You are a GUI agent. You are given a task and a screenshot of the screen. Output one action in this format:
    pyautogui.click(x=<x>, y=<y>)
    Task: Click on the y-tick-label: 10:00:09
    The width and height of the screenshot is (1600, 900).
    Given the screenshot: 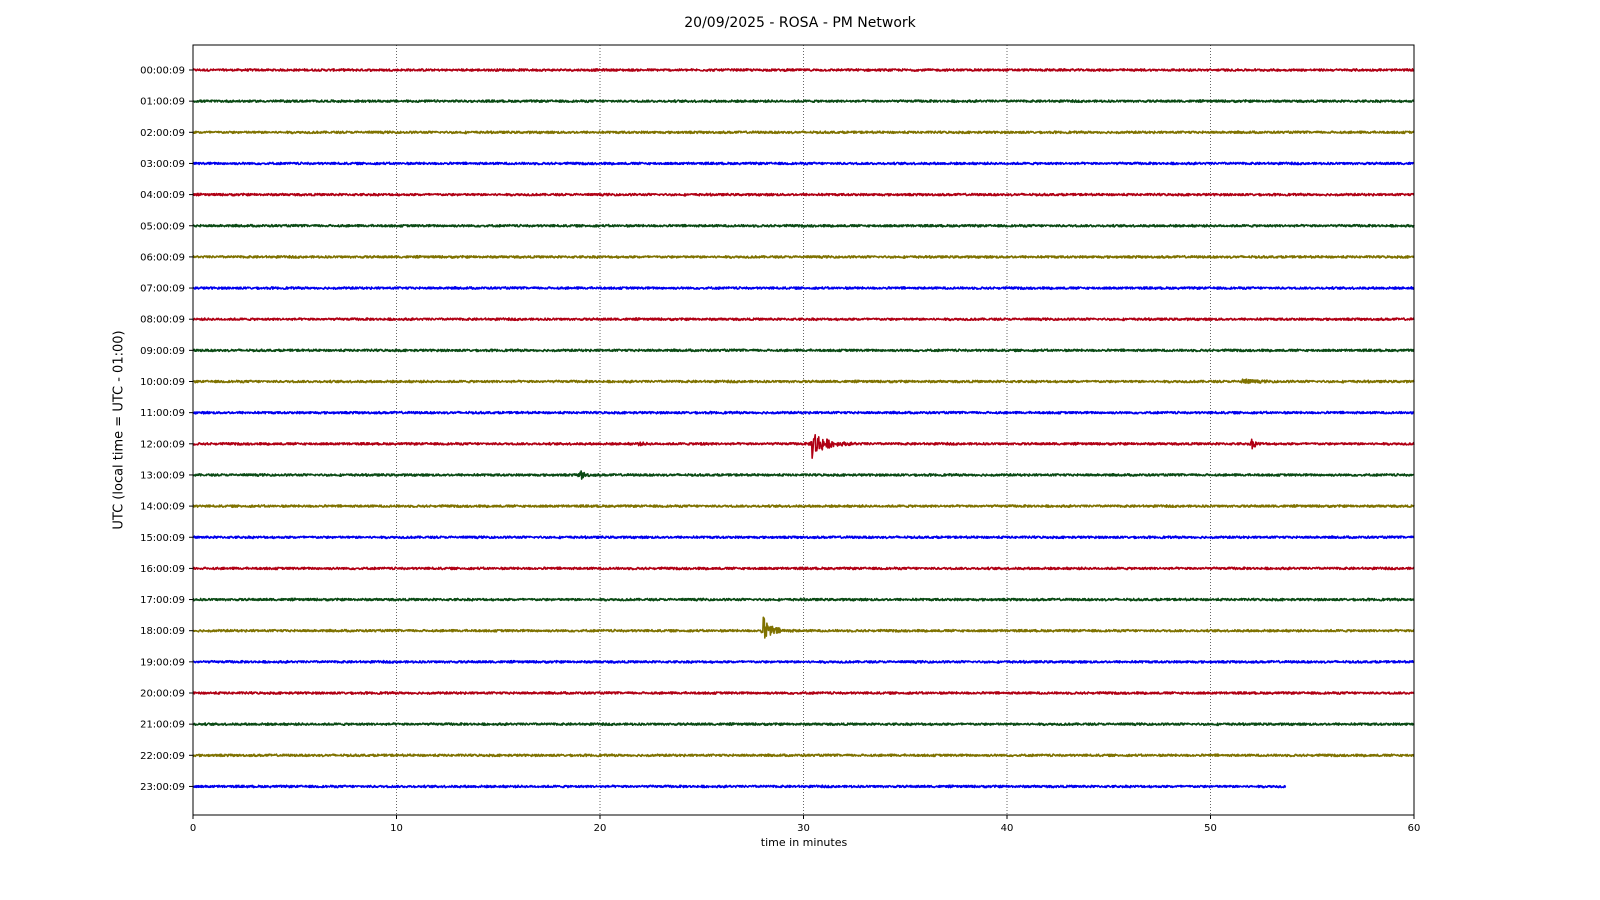 What is the action you would take?
    pyautogui.click(x=162, y=382)
    